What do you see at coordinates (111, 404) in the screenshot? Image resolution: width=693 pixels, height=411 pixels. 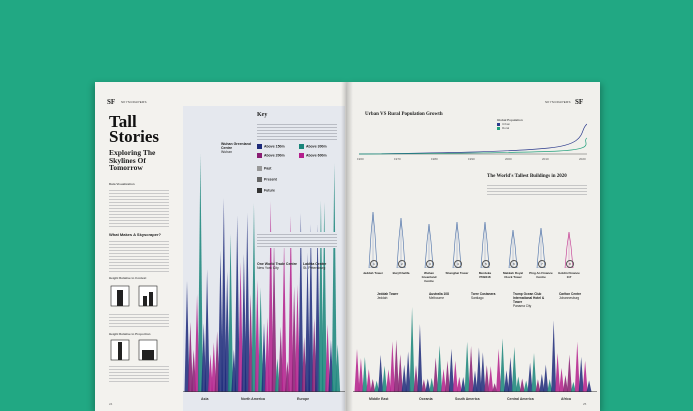 I see `page-number-left: 24` at bounding box center [111, 404].